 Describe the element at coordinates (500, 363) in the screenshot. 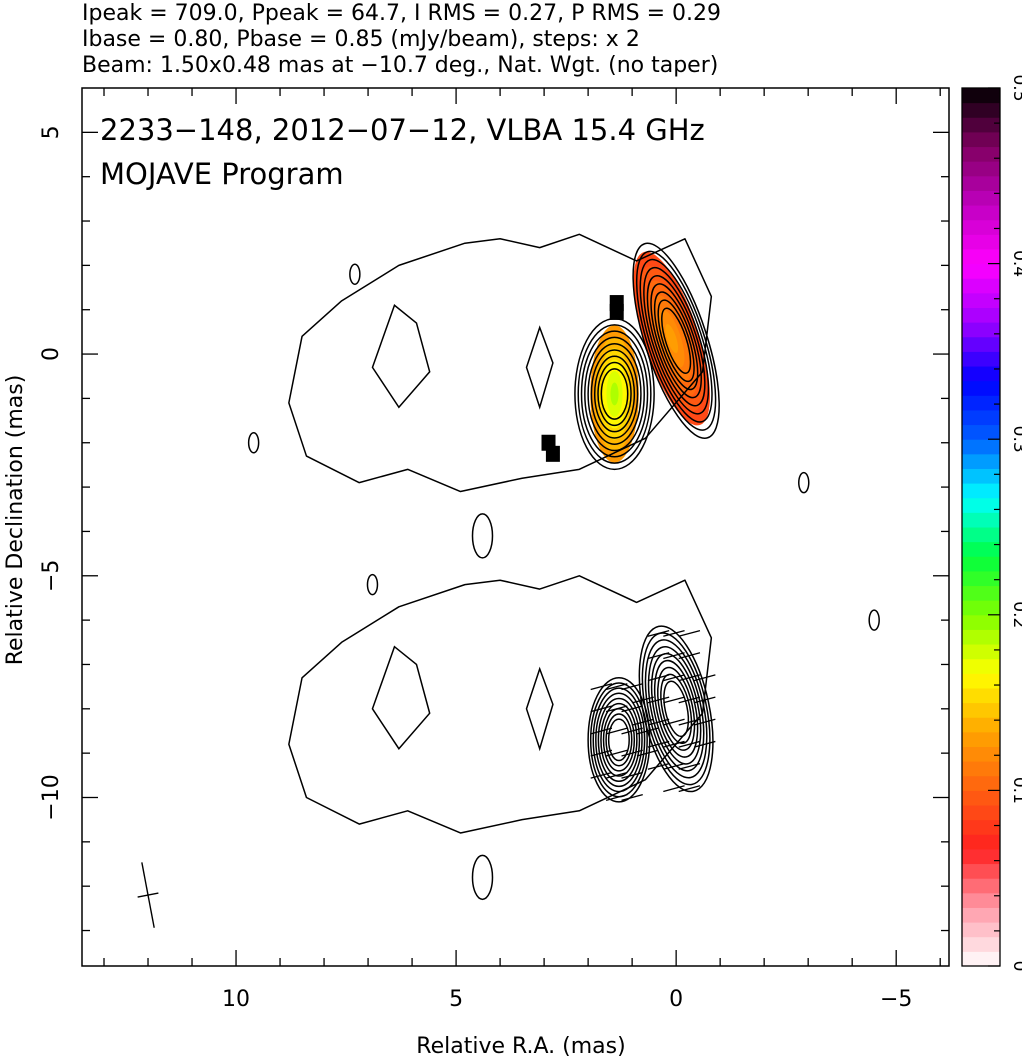

I see `upper-extended-contour` at that location.